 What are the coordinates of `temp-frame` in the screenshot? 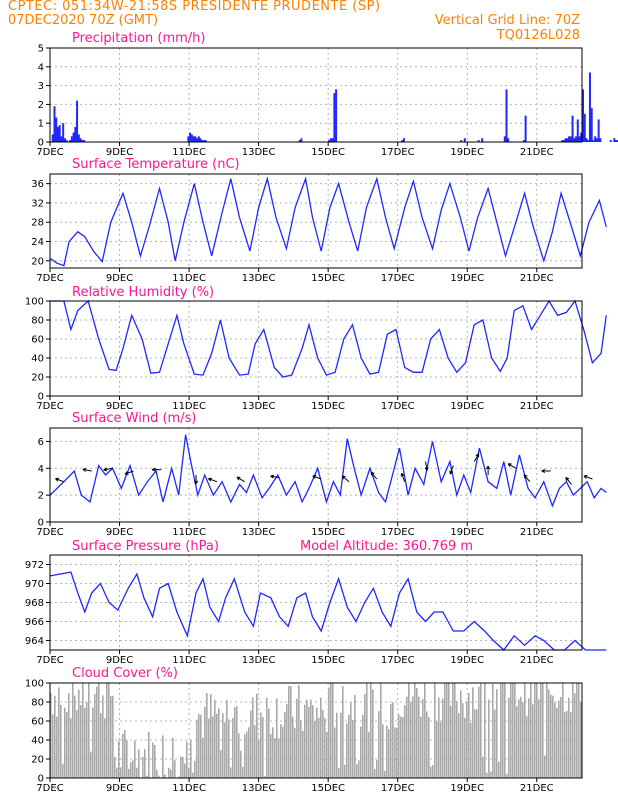 It's located at (316, 221).